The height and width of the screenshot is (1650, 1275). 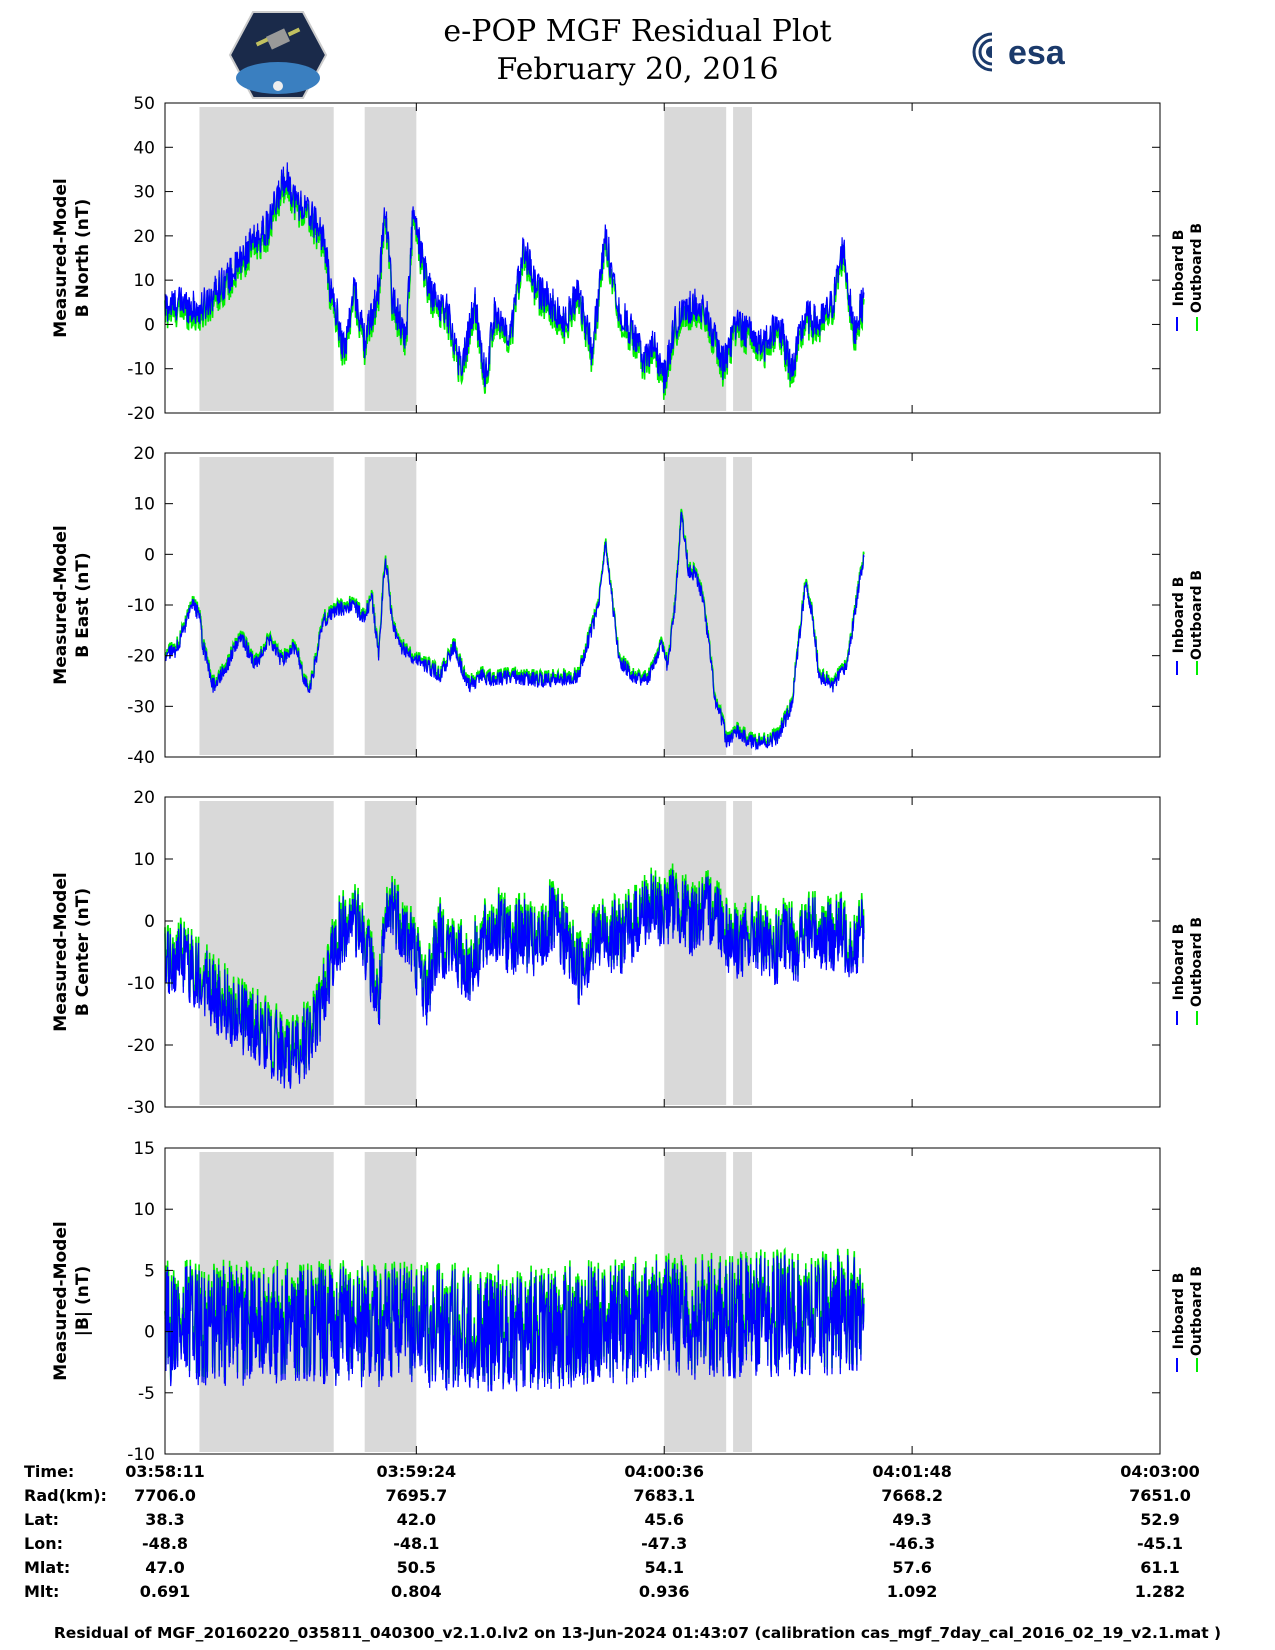 I want to click on row-label-lat: Lat:, so click(x=42, y=1519).